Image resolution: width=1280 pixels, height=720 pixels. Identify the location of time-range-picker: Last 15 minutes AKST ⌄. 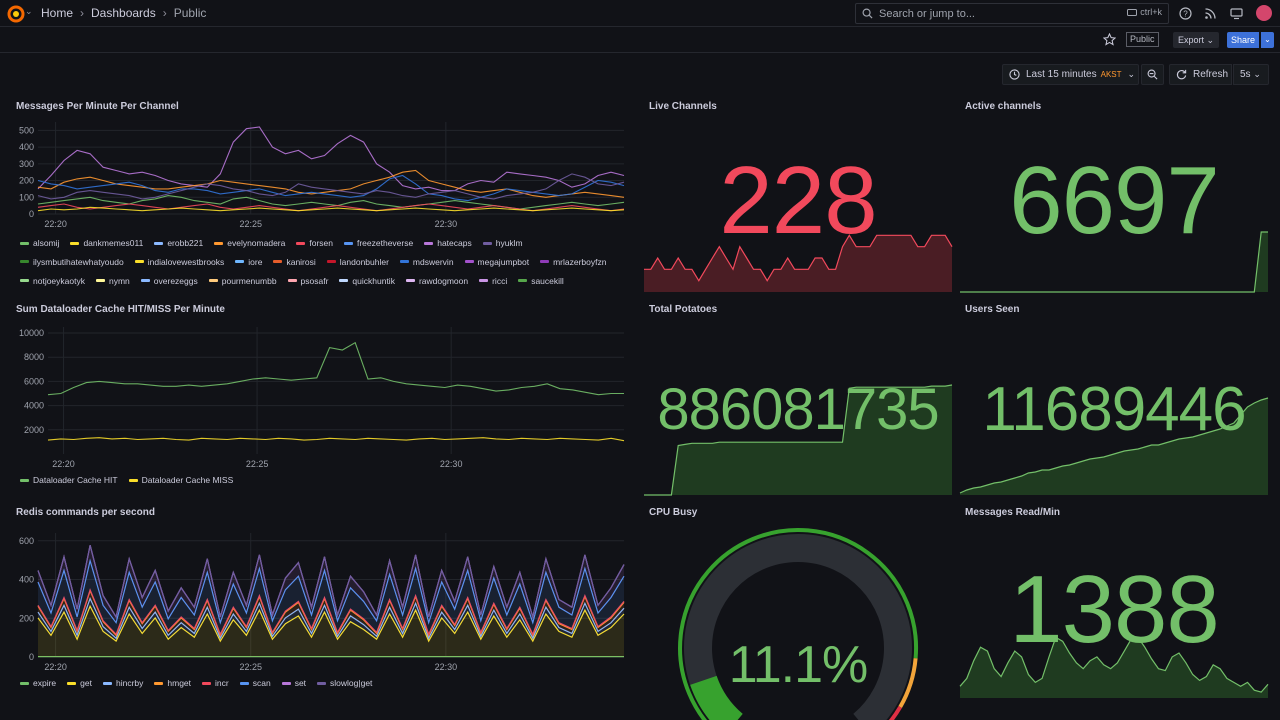
(1070, 74).